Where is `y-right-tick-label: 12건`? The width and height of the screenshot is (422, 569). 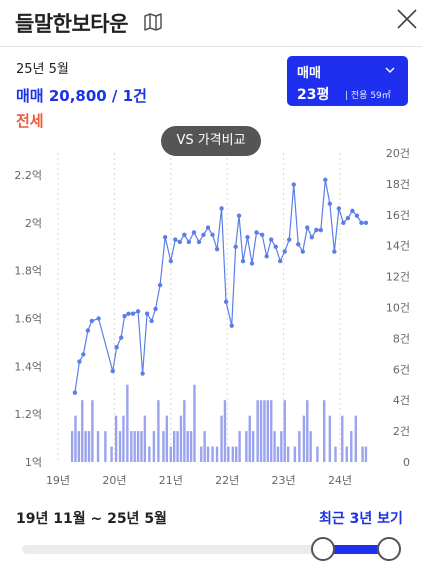 y-right-tick-label: 12건 is located at coordinates (398, 277).